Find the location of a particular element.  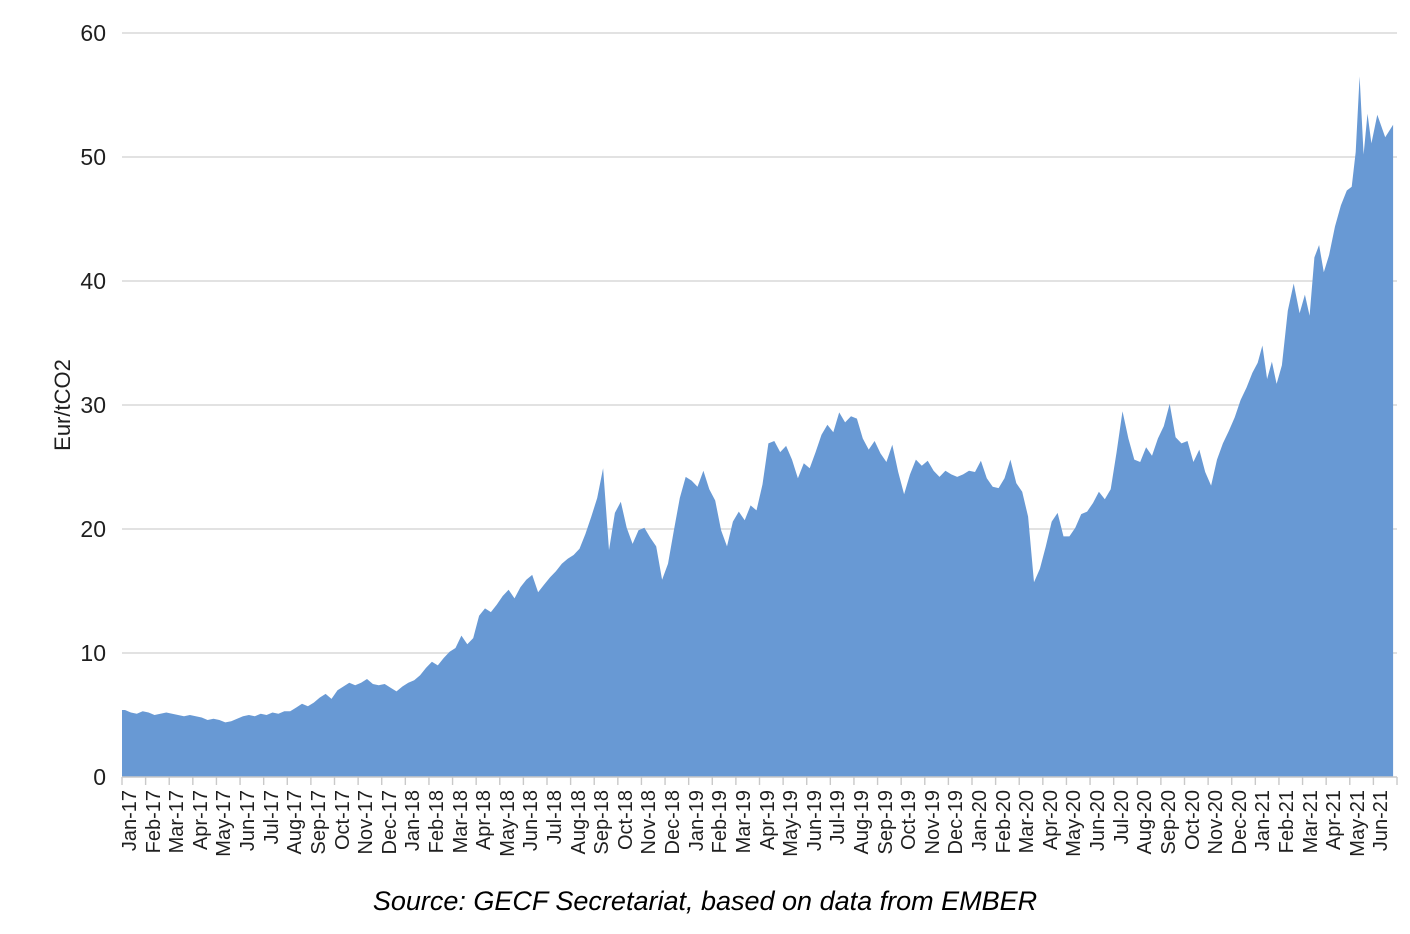

x-tick-label: Oct-18 is located at coordinates (625, 820).